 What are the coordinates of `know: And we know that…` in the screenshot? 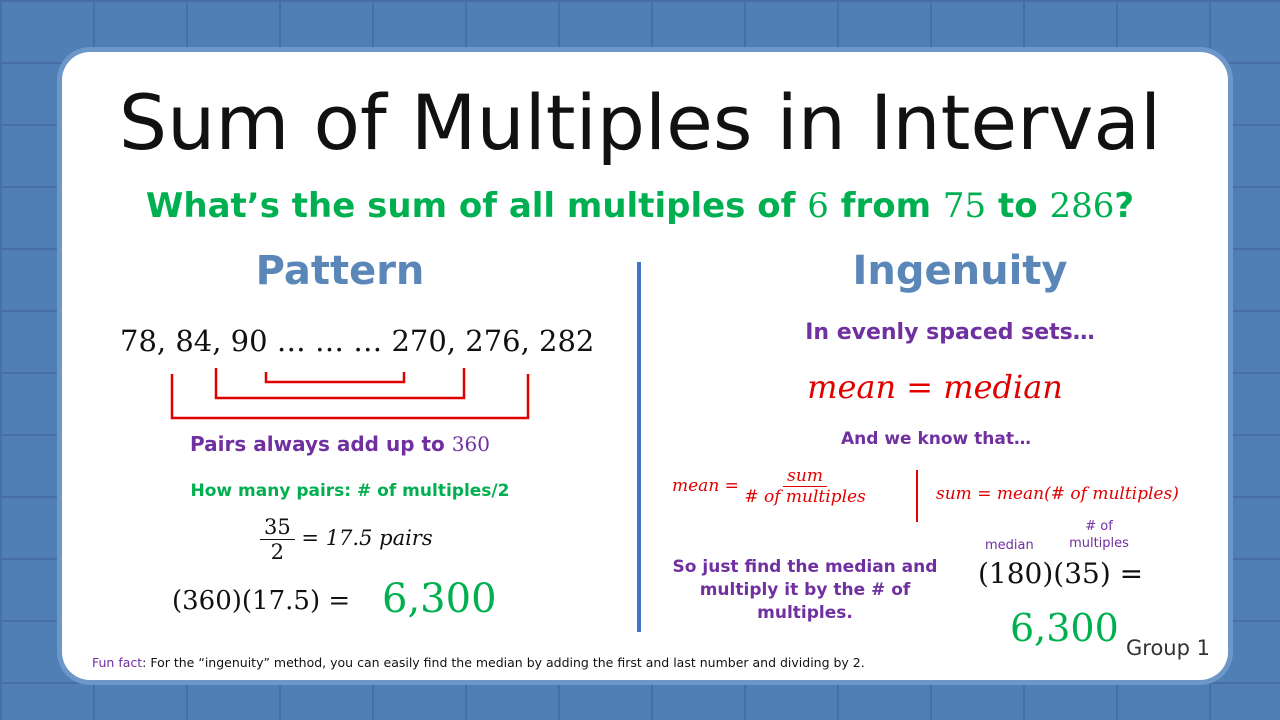 It's located at (936, 439).